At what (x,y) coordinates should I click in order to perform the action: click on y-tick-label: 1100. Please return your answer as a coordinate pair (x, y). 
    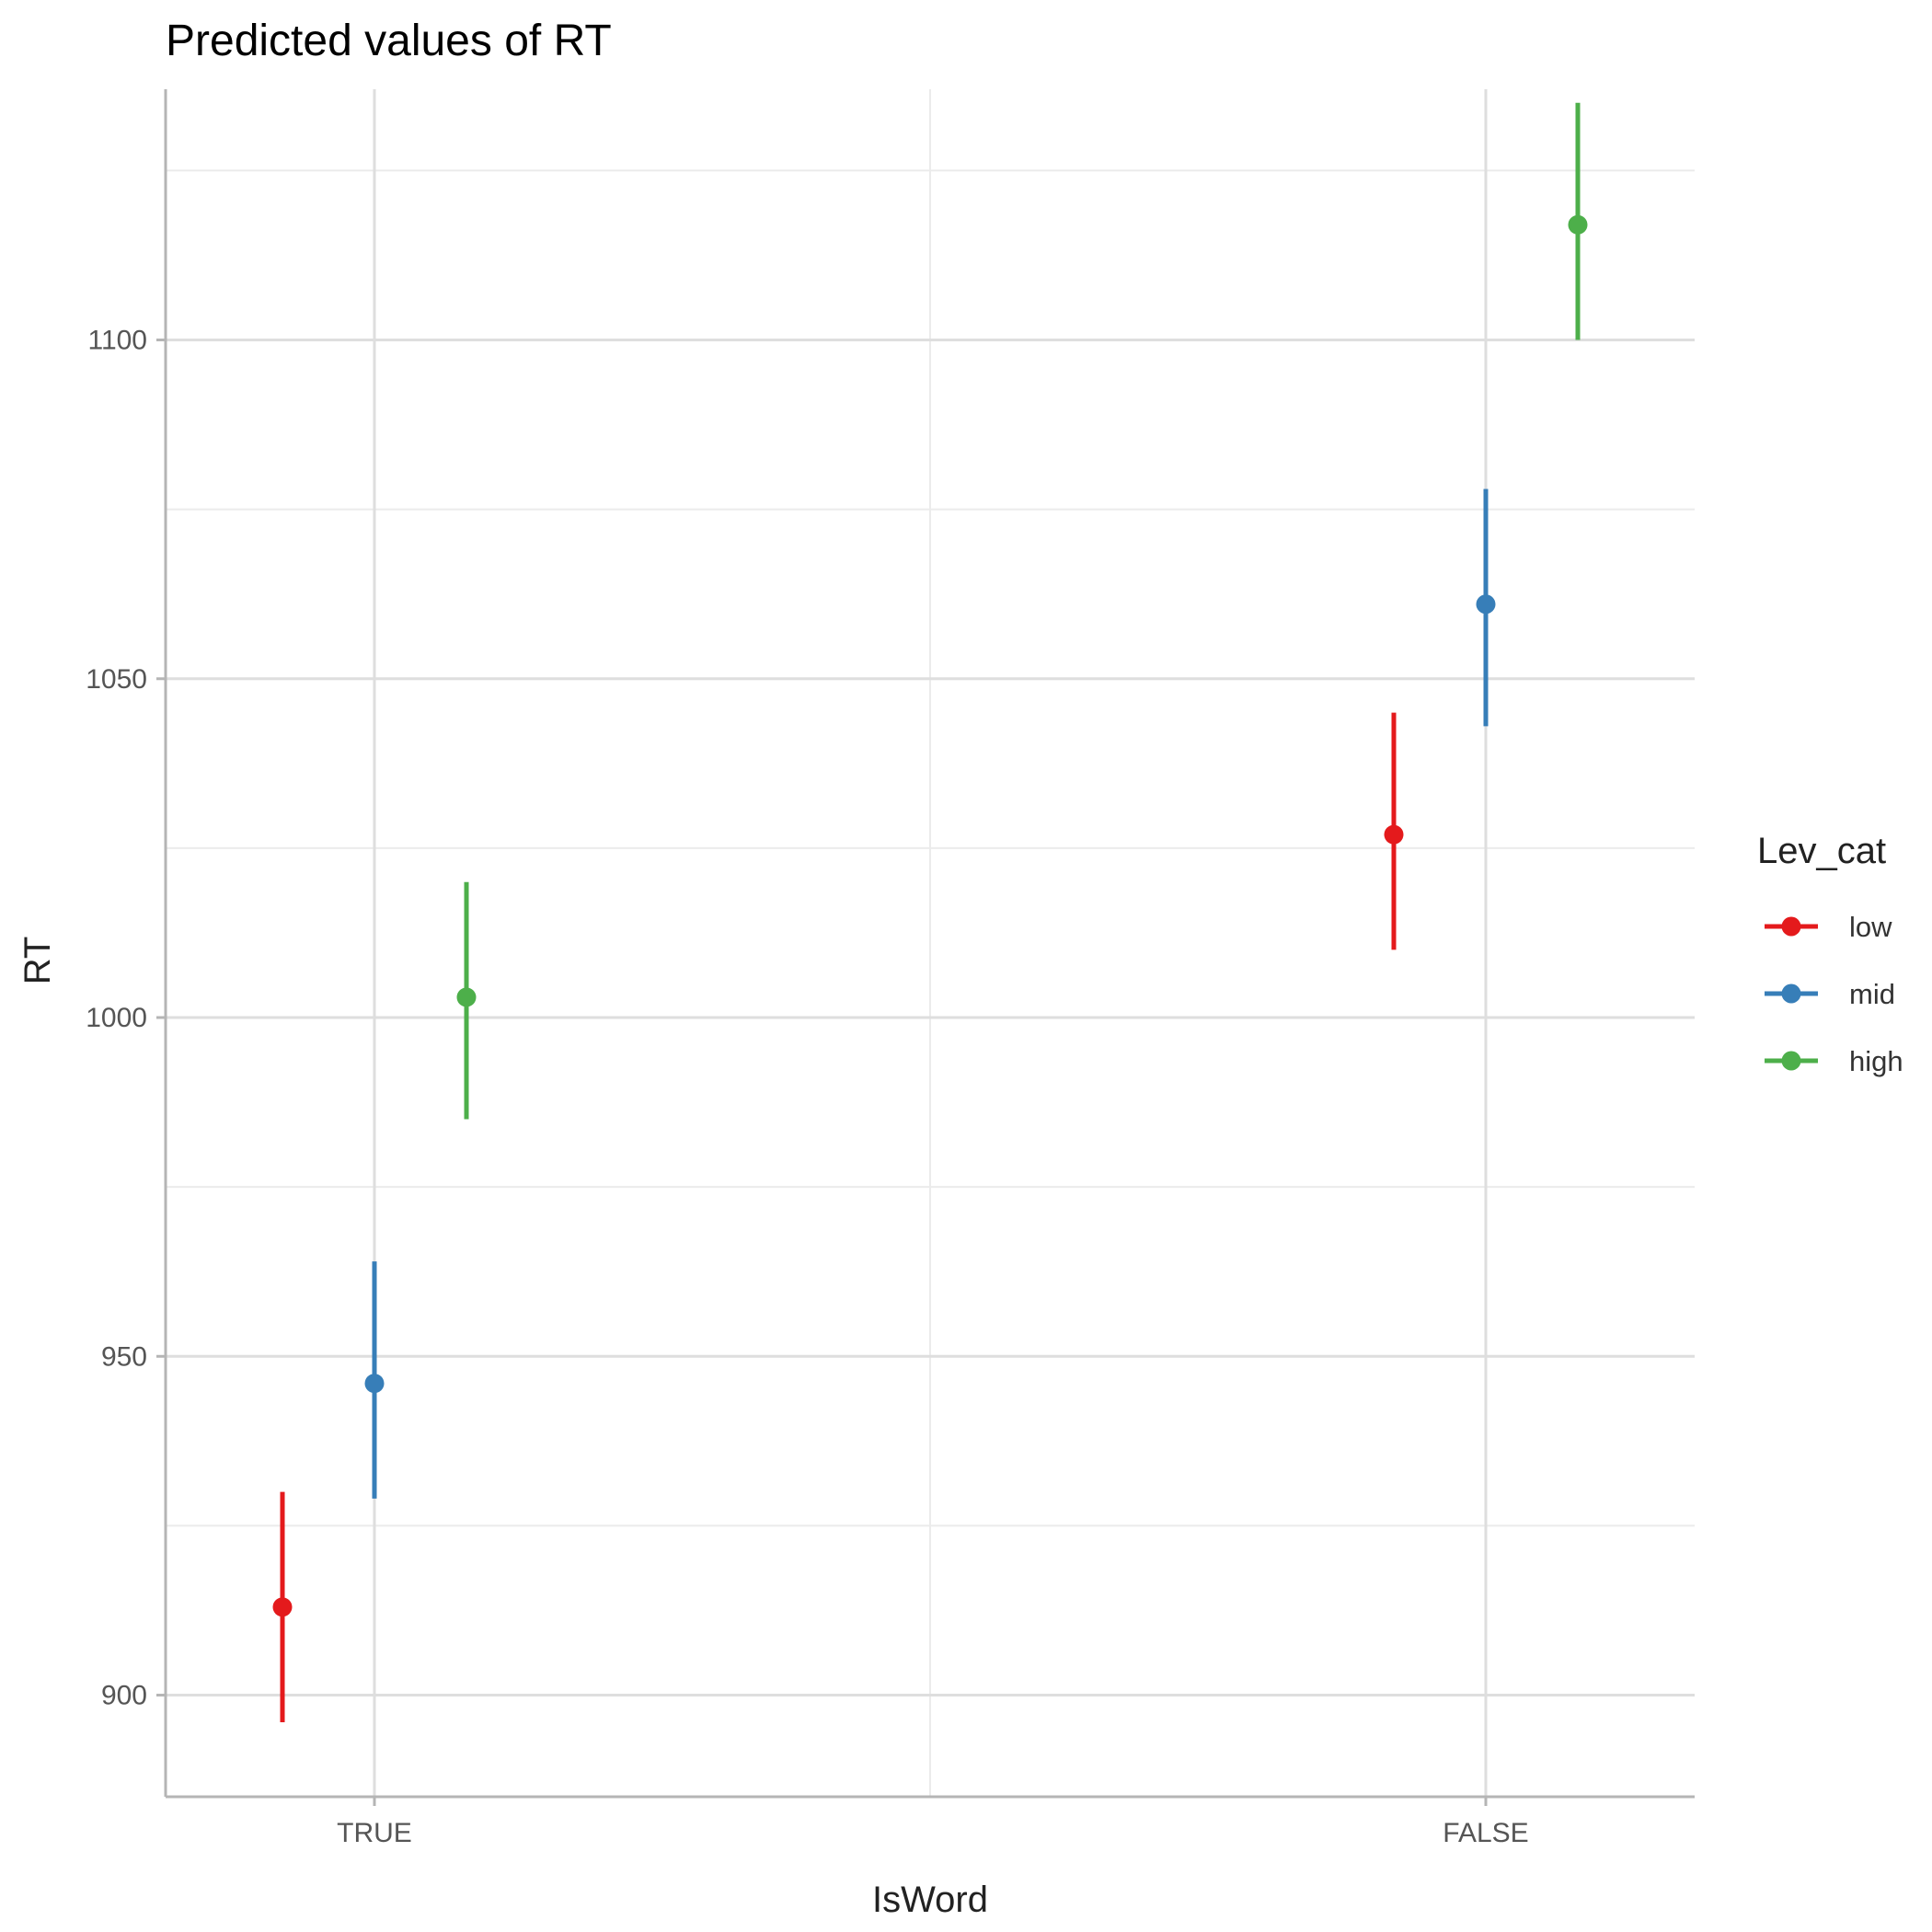
    Looking at the image, I should click on (117, 341).